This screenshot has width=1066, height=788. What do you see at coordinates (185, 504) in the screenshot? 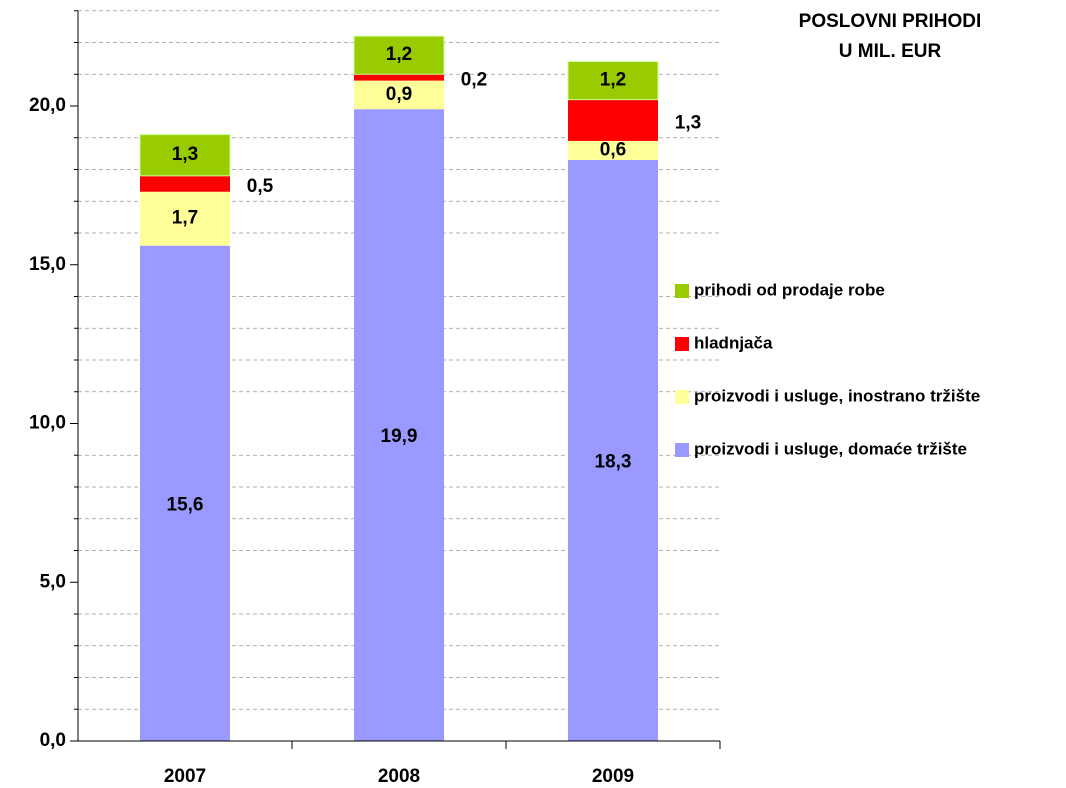
I see `value-label: 15,6` at bounding box center [185, 504].